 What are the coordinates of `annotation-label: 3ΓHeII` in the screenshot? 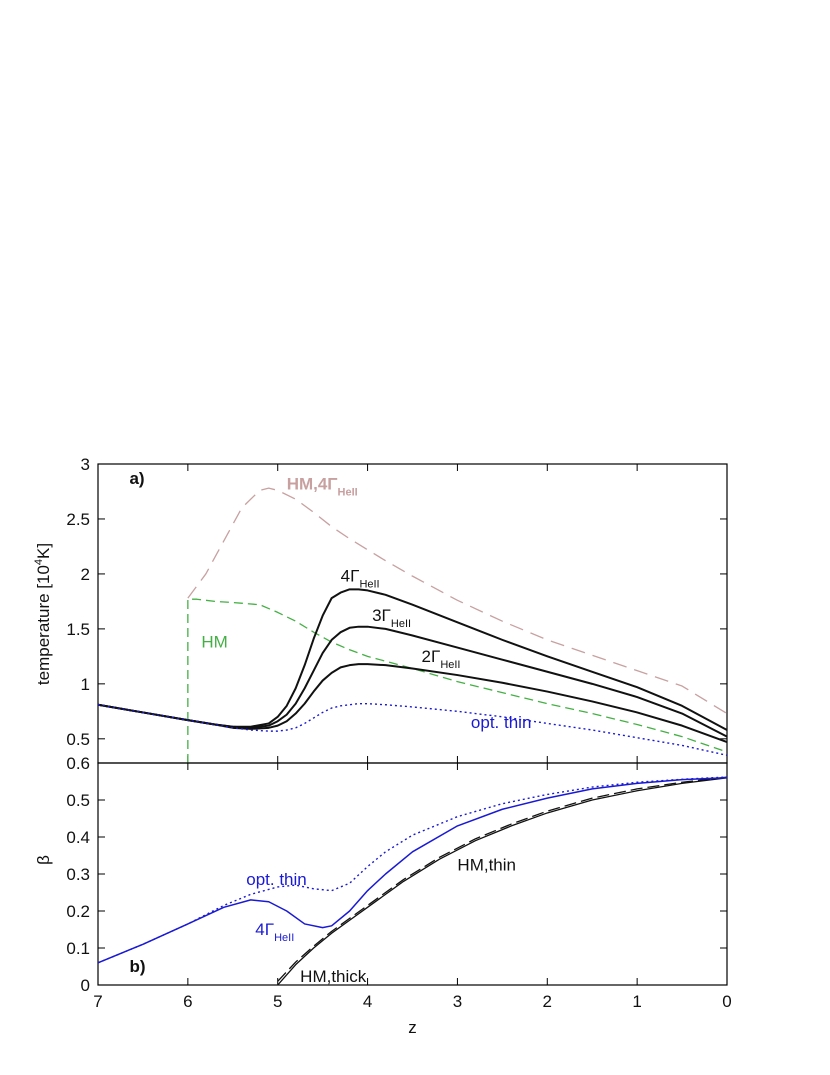 It's located at (391, 618).